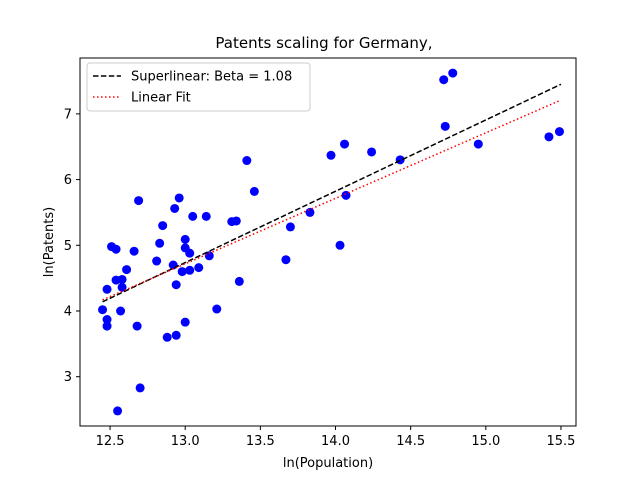  I want to click on x-tick-label: 15.5, so click(560, 441).